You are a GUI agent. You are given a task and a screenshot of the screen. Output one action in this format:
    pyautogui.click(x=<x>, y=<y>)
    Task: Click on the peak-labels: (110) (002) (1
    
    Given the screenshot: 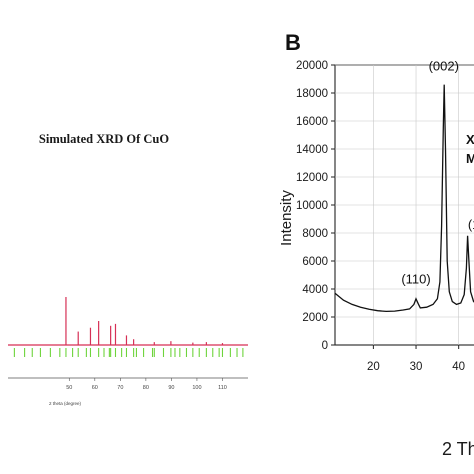 What is the action you would take?
    pyautogui.click(x=437, y=173)
    